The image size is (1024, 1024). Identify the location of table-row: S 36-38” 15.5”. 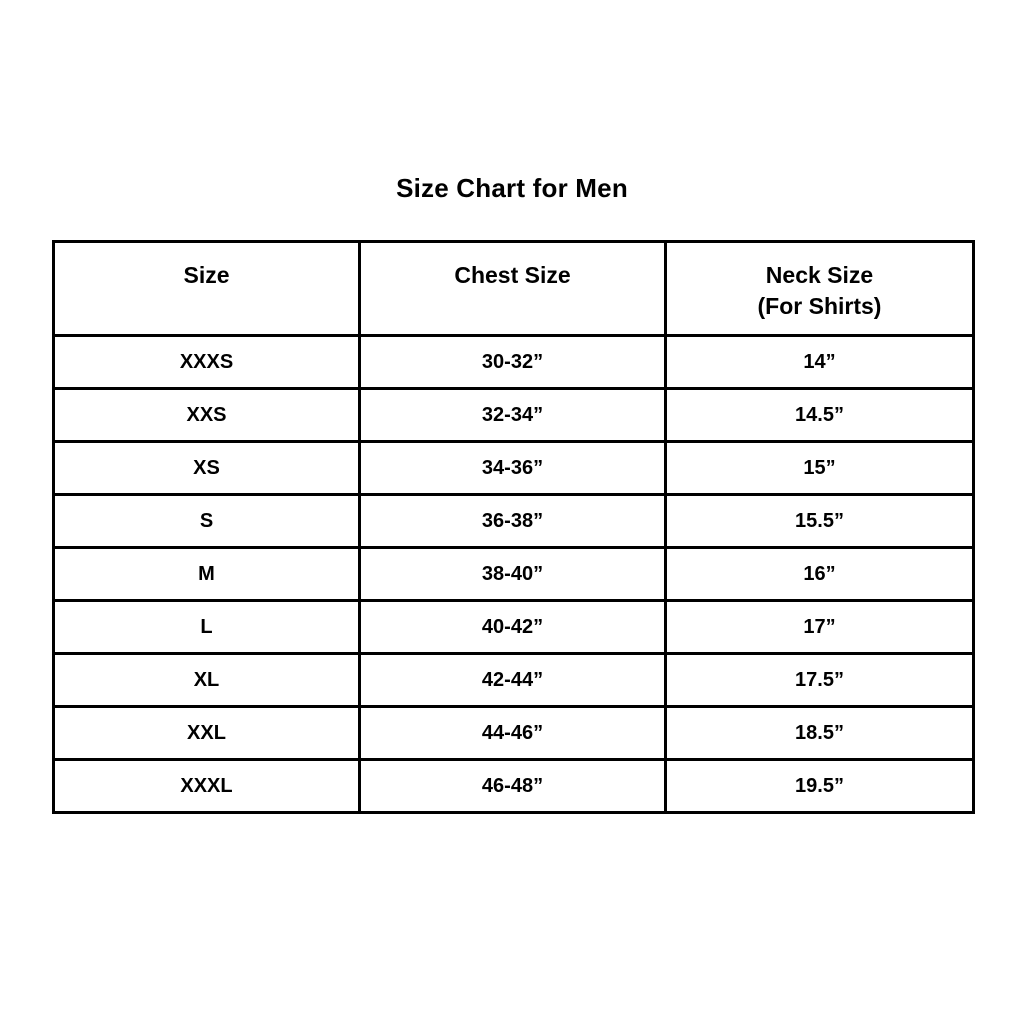
(513, 521).